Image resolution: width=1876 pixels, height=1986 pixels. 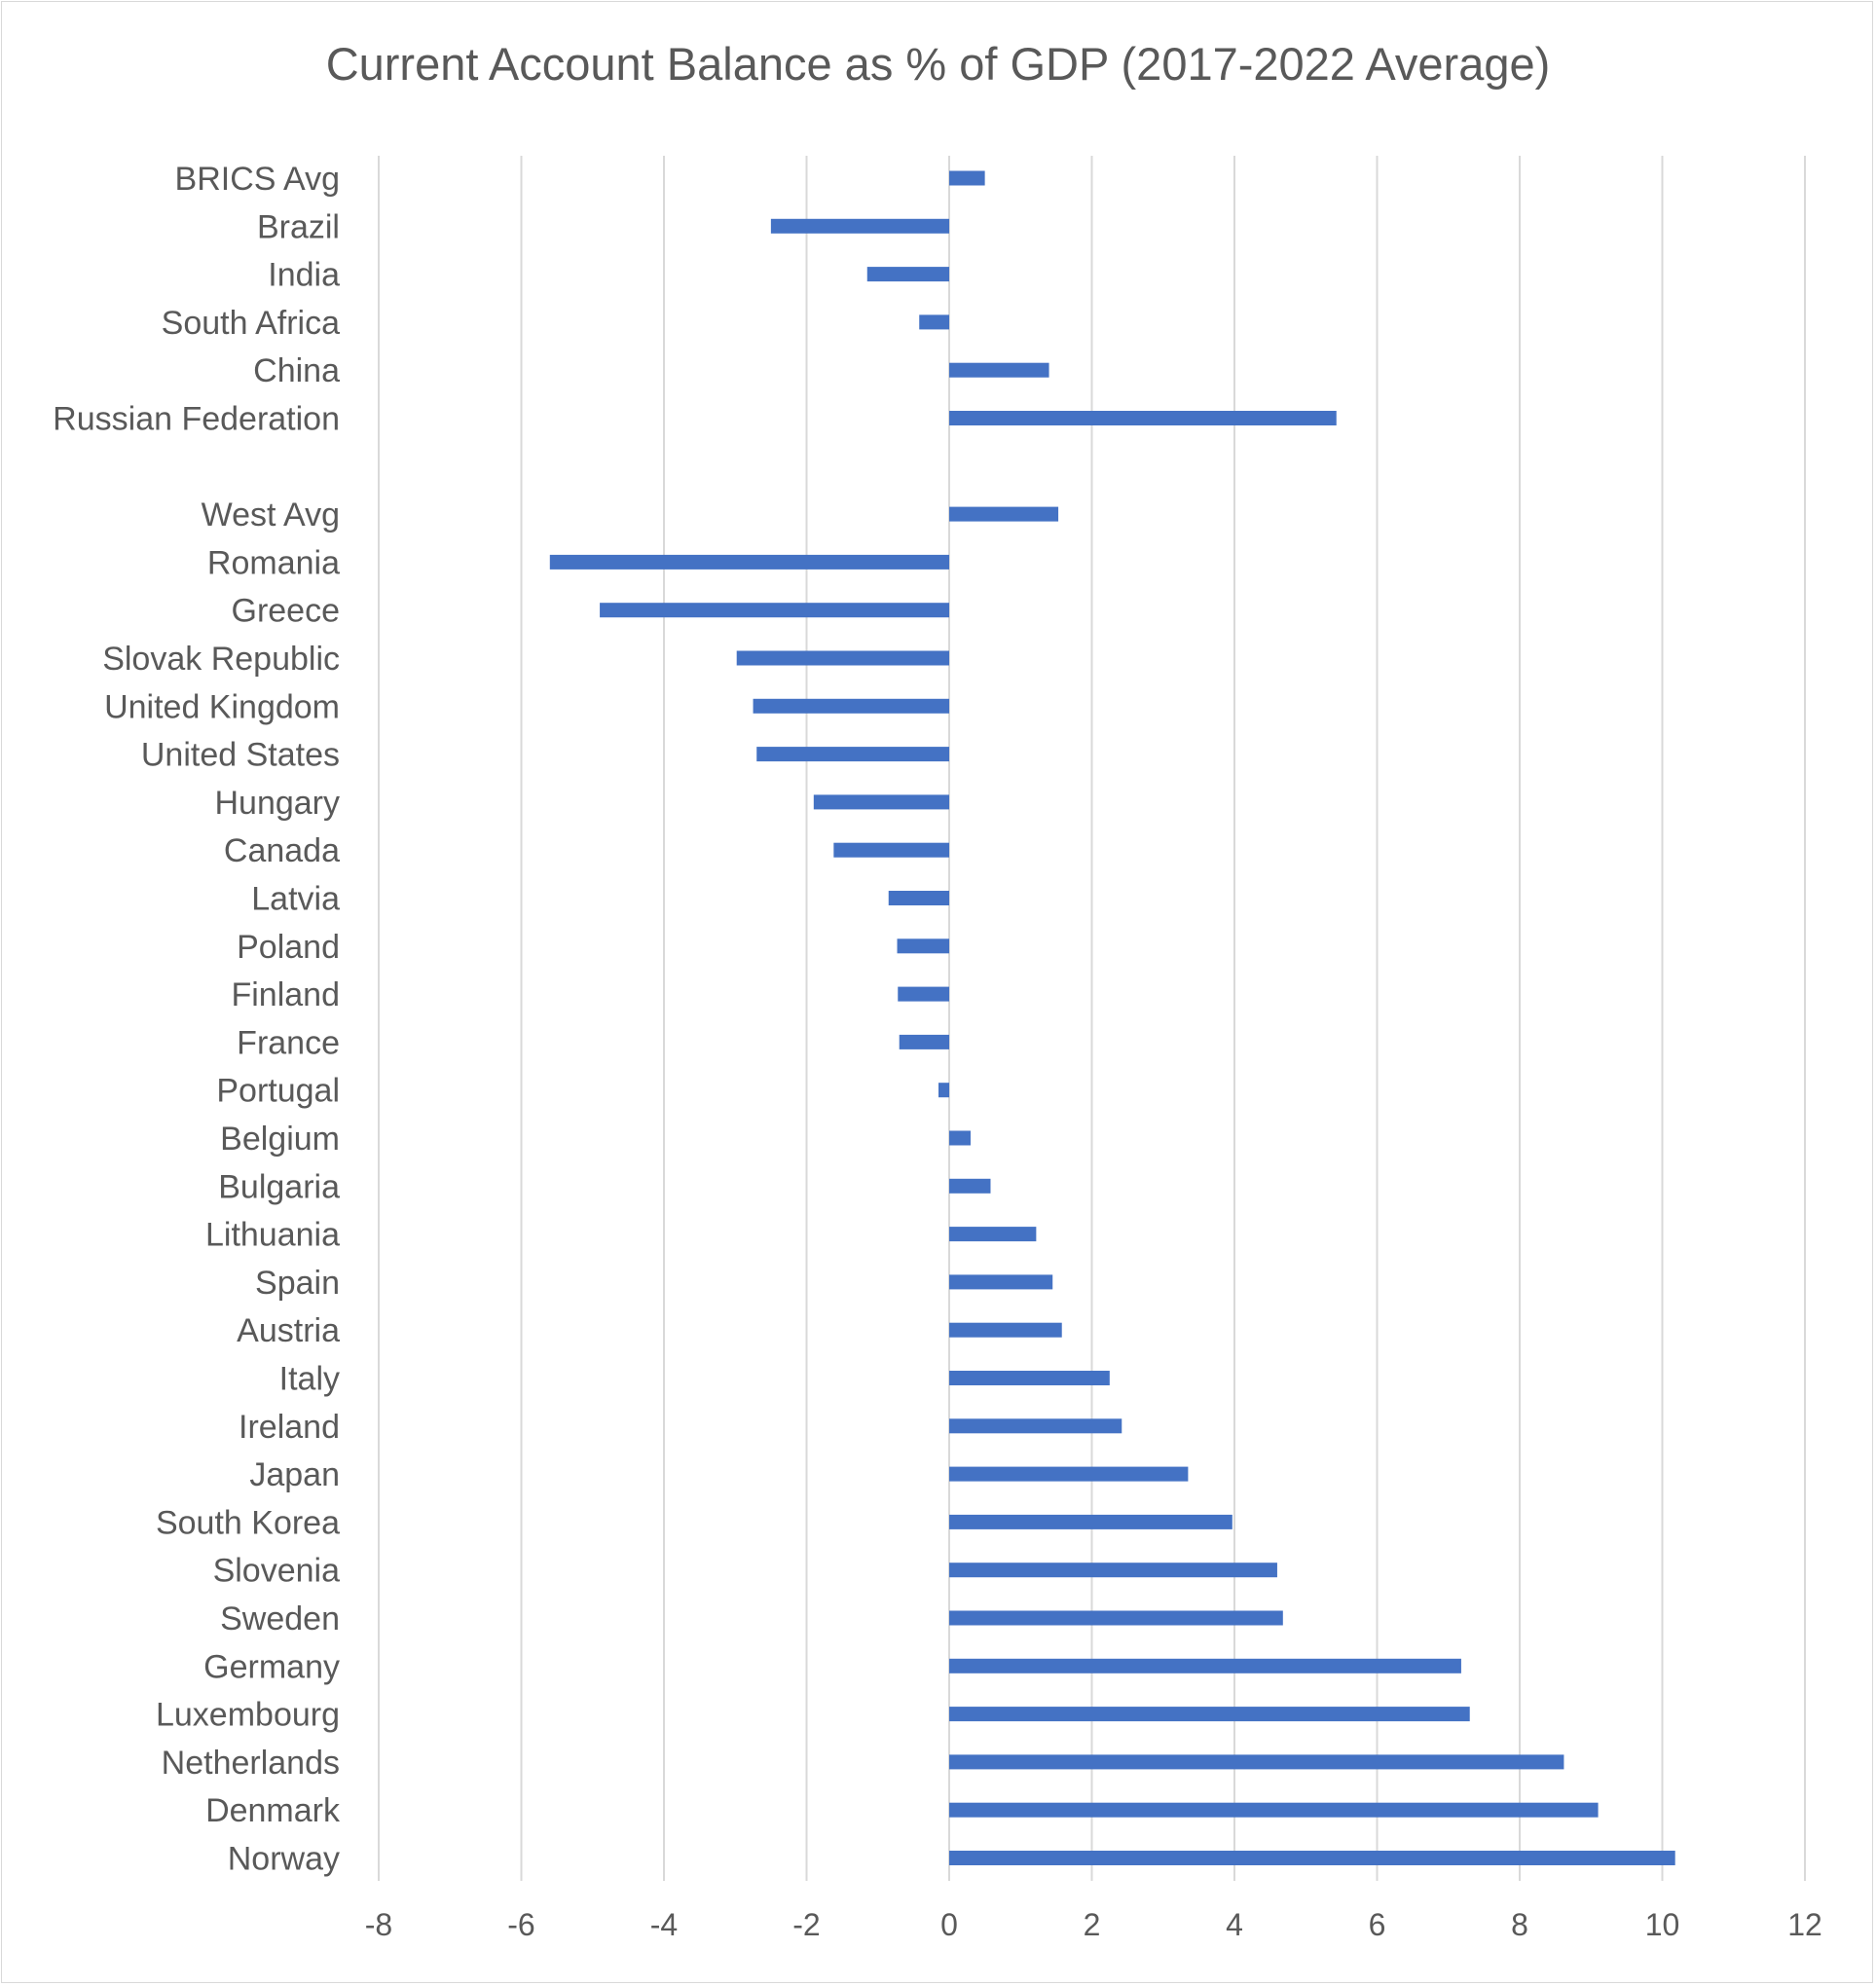 What do you see at coordinates (274, 563) in the screenshot?
I see `category-label: Romania` at bounding box center [274, 563].